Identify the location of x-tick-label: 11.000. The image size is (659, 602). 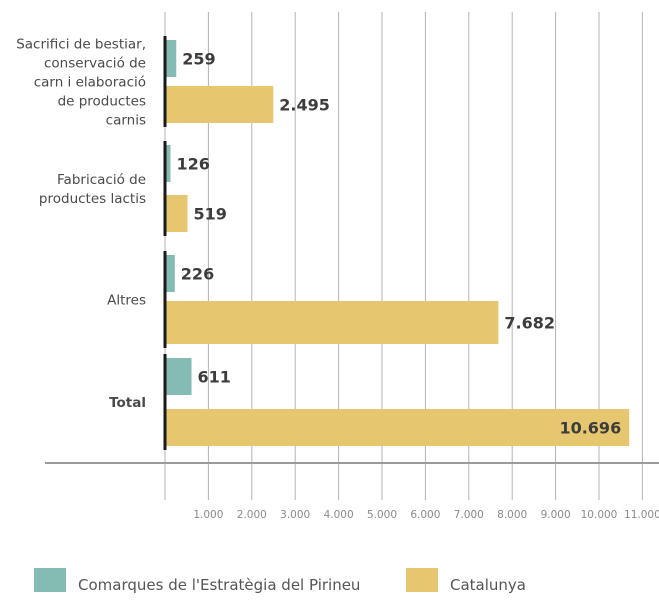
(641, 515).